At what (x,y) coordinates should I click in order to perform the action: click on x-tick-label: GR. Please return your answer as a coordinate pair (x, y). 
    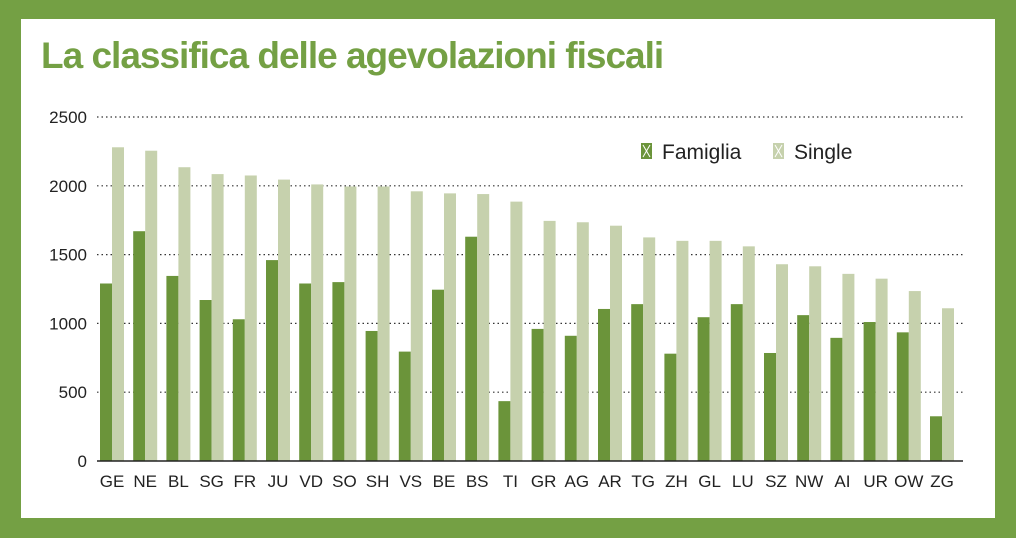
    Looking at the image, I should click on (544, 481).